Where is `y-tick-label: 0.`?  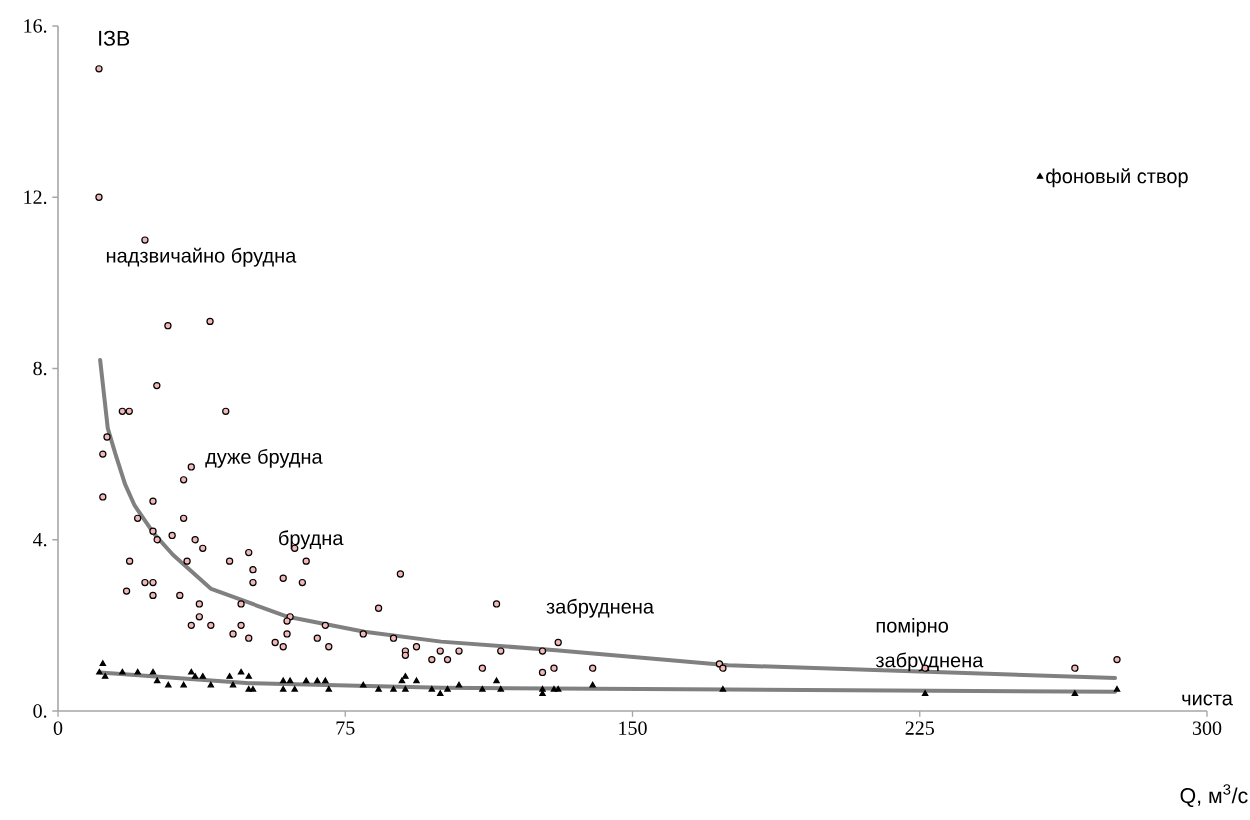
y-tick-label: 0. is located at coordinates (40, 711).